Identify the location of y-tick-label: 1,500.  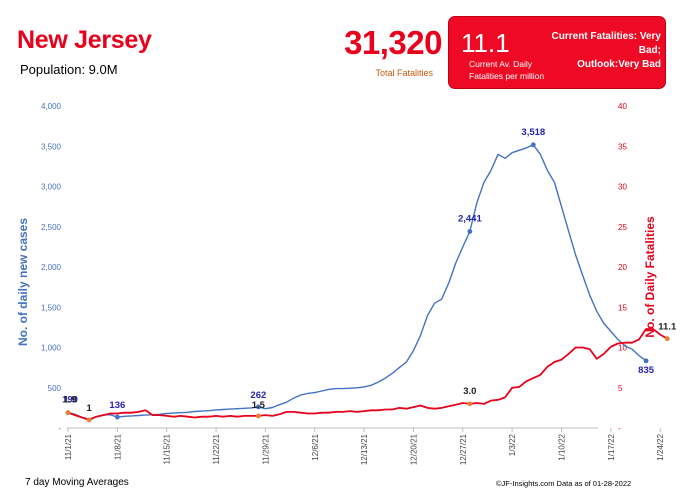
(51, 307).